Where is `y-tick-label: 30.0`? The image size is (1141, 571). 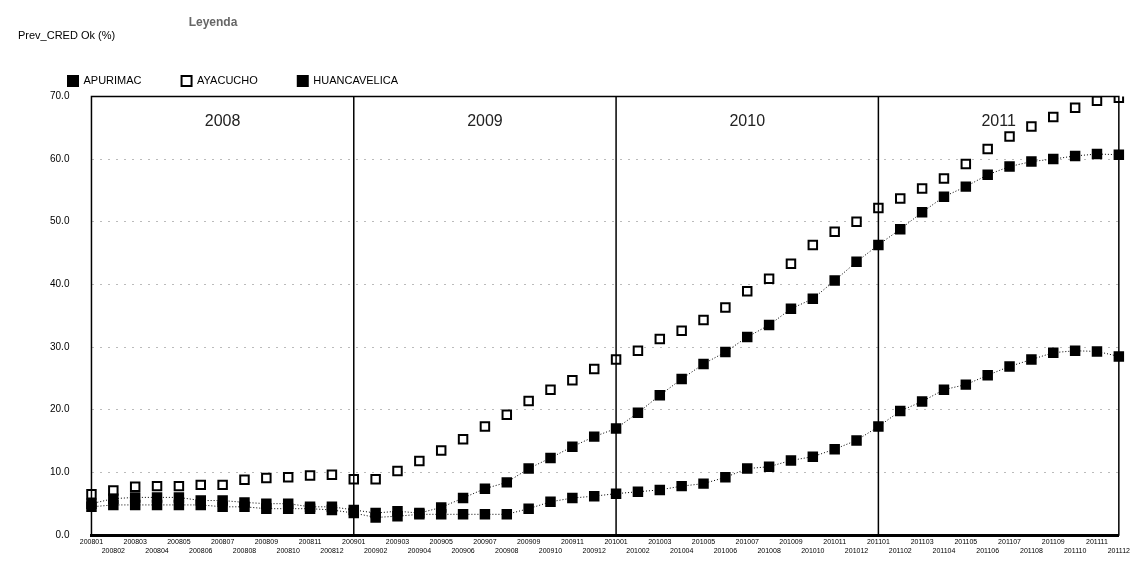 y-tick-label: 30.0 is located at coordinates (59, 346).